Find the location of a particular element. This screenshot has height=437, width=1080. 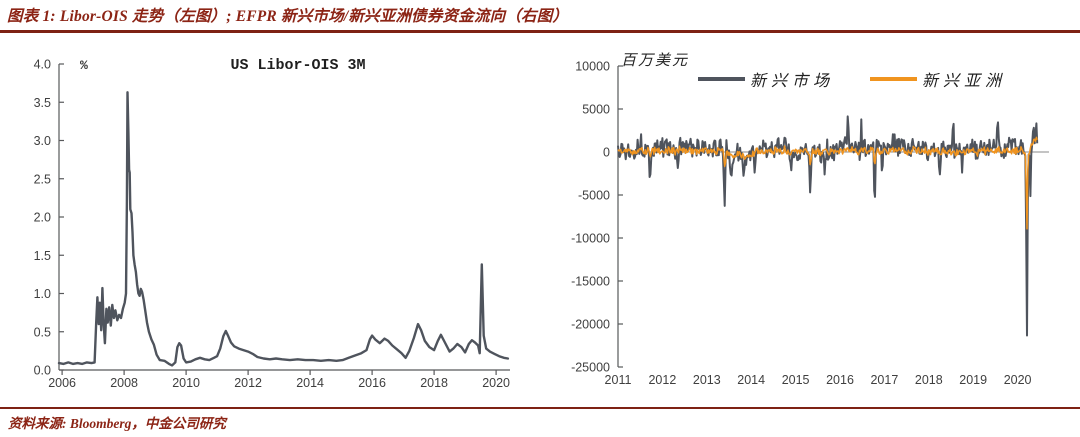

asia-flow-line is located at coordinates (827, 183).